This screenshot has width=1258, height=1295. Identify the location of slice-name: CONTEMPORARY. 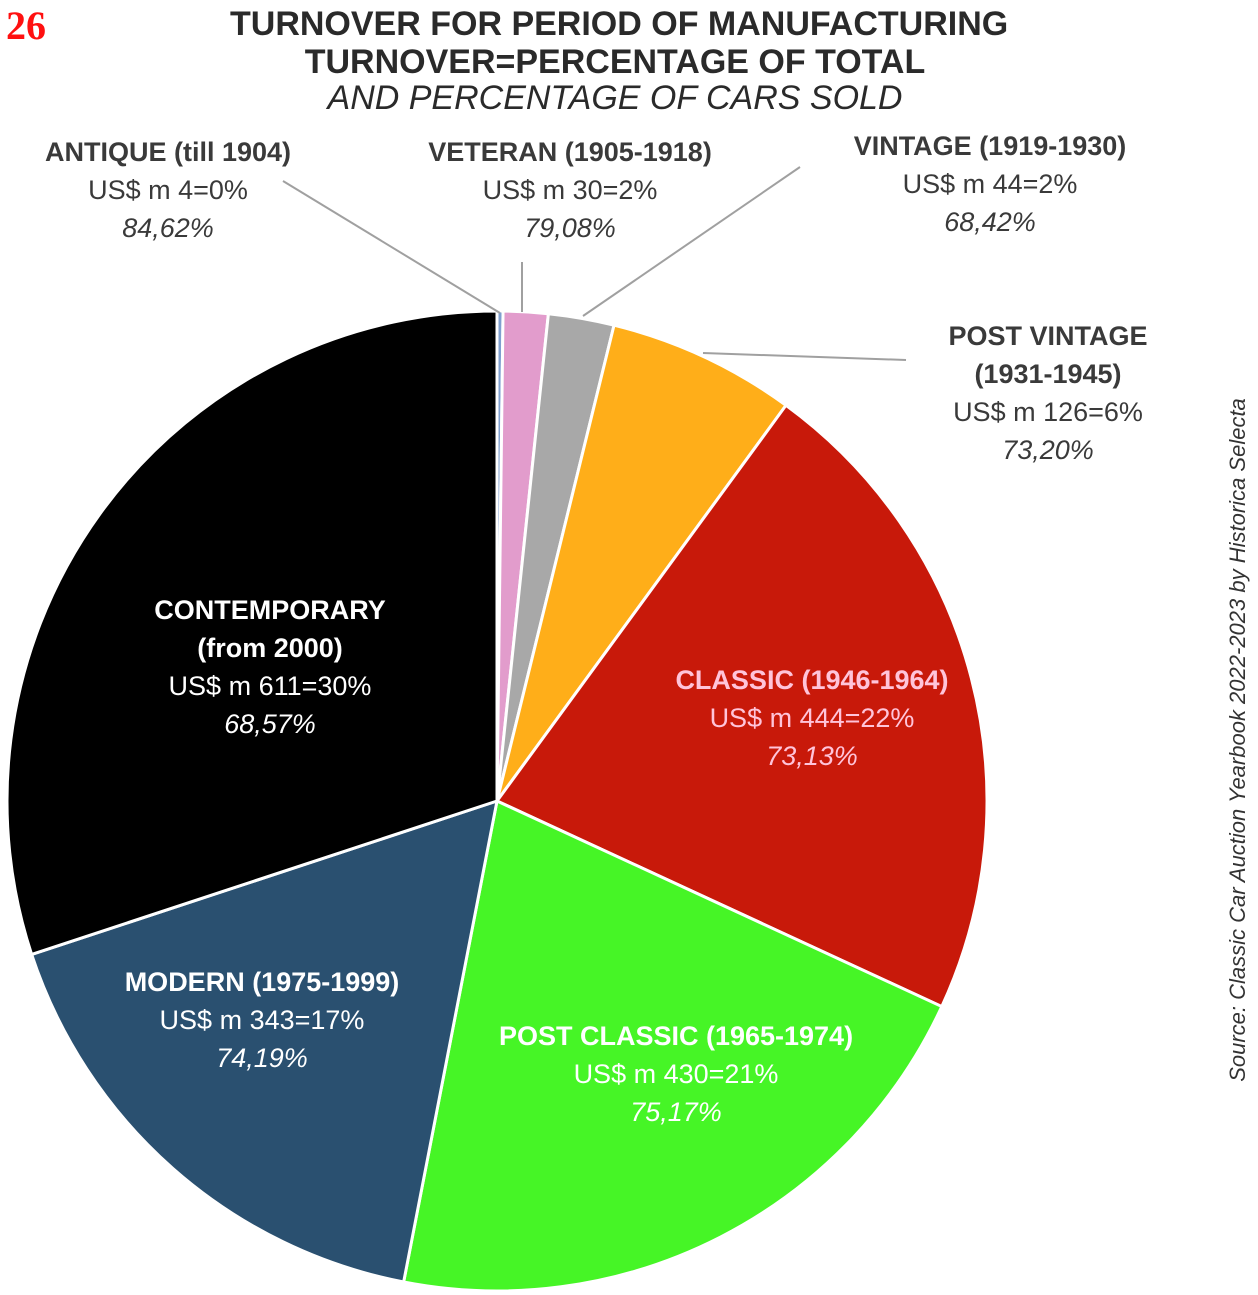
(270, 610).